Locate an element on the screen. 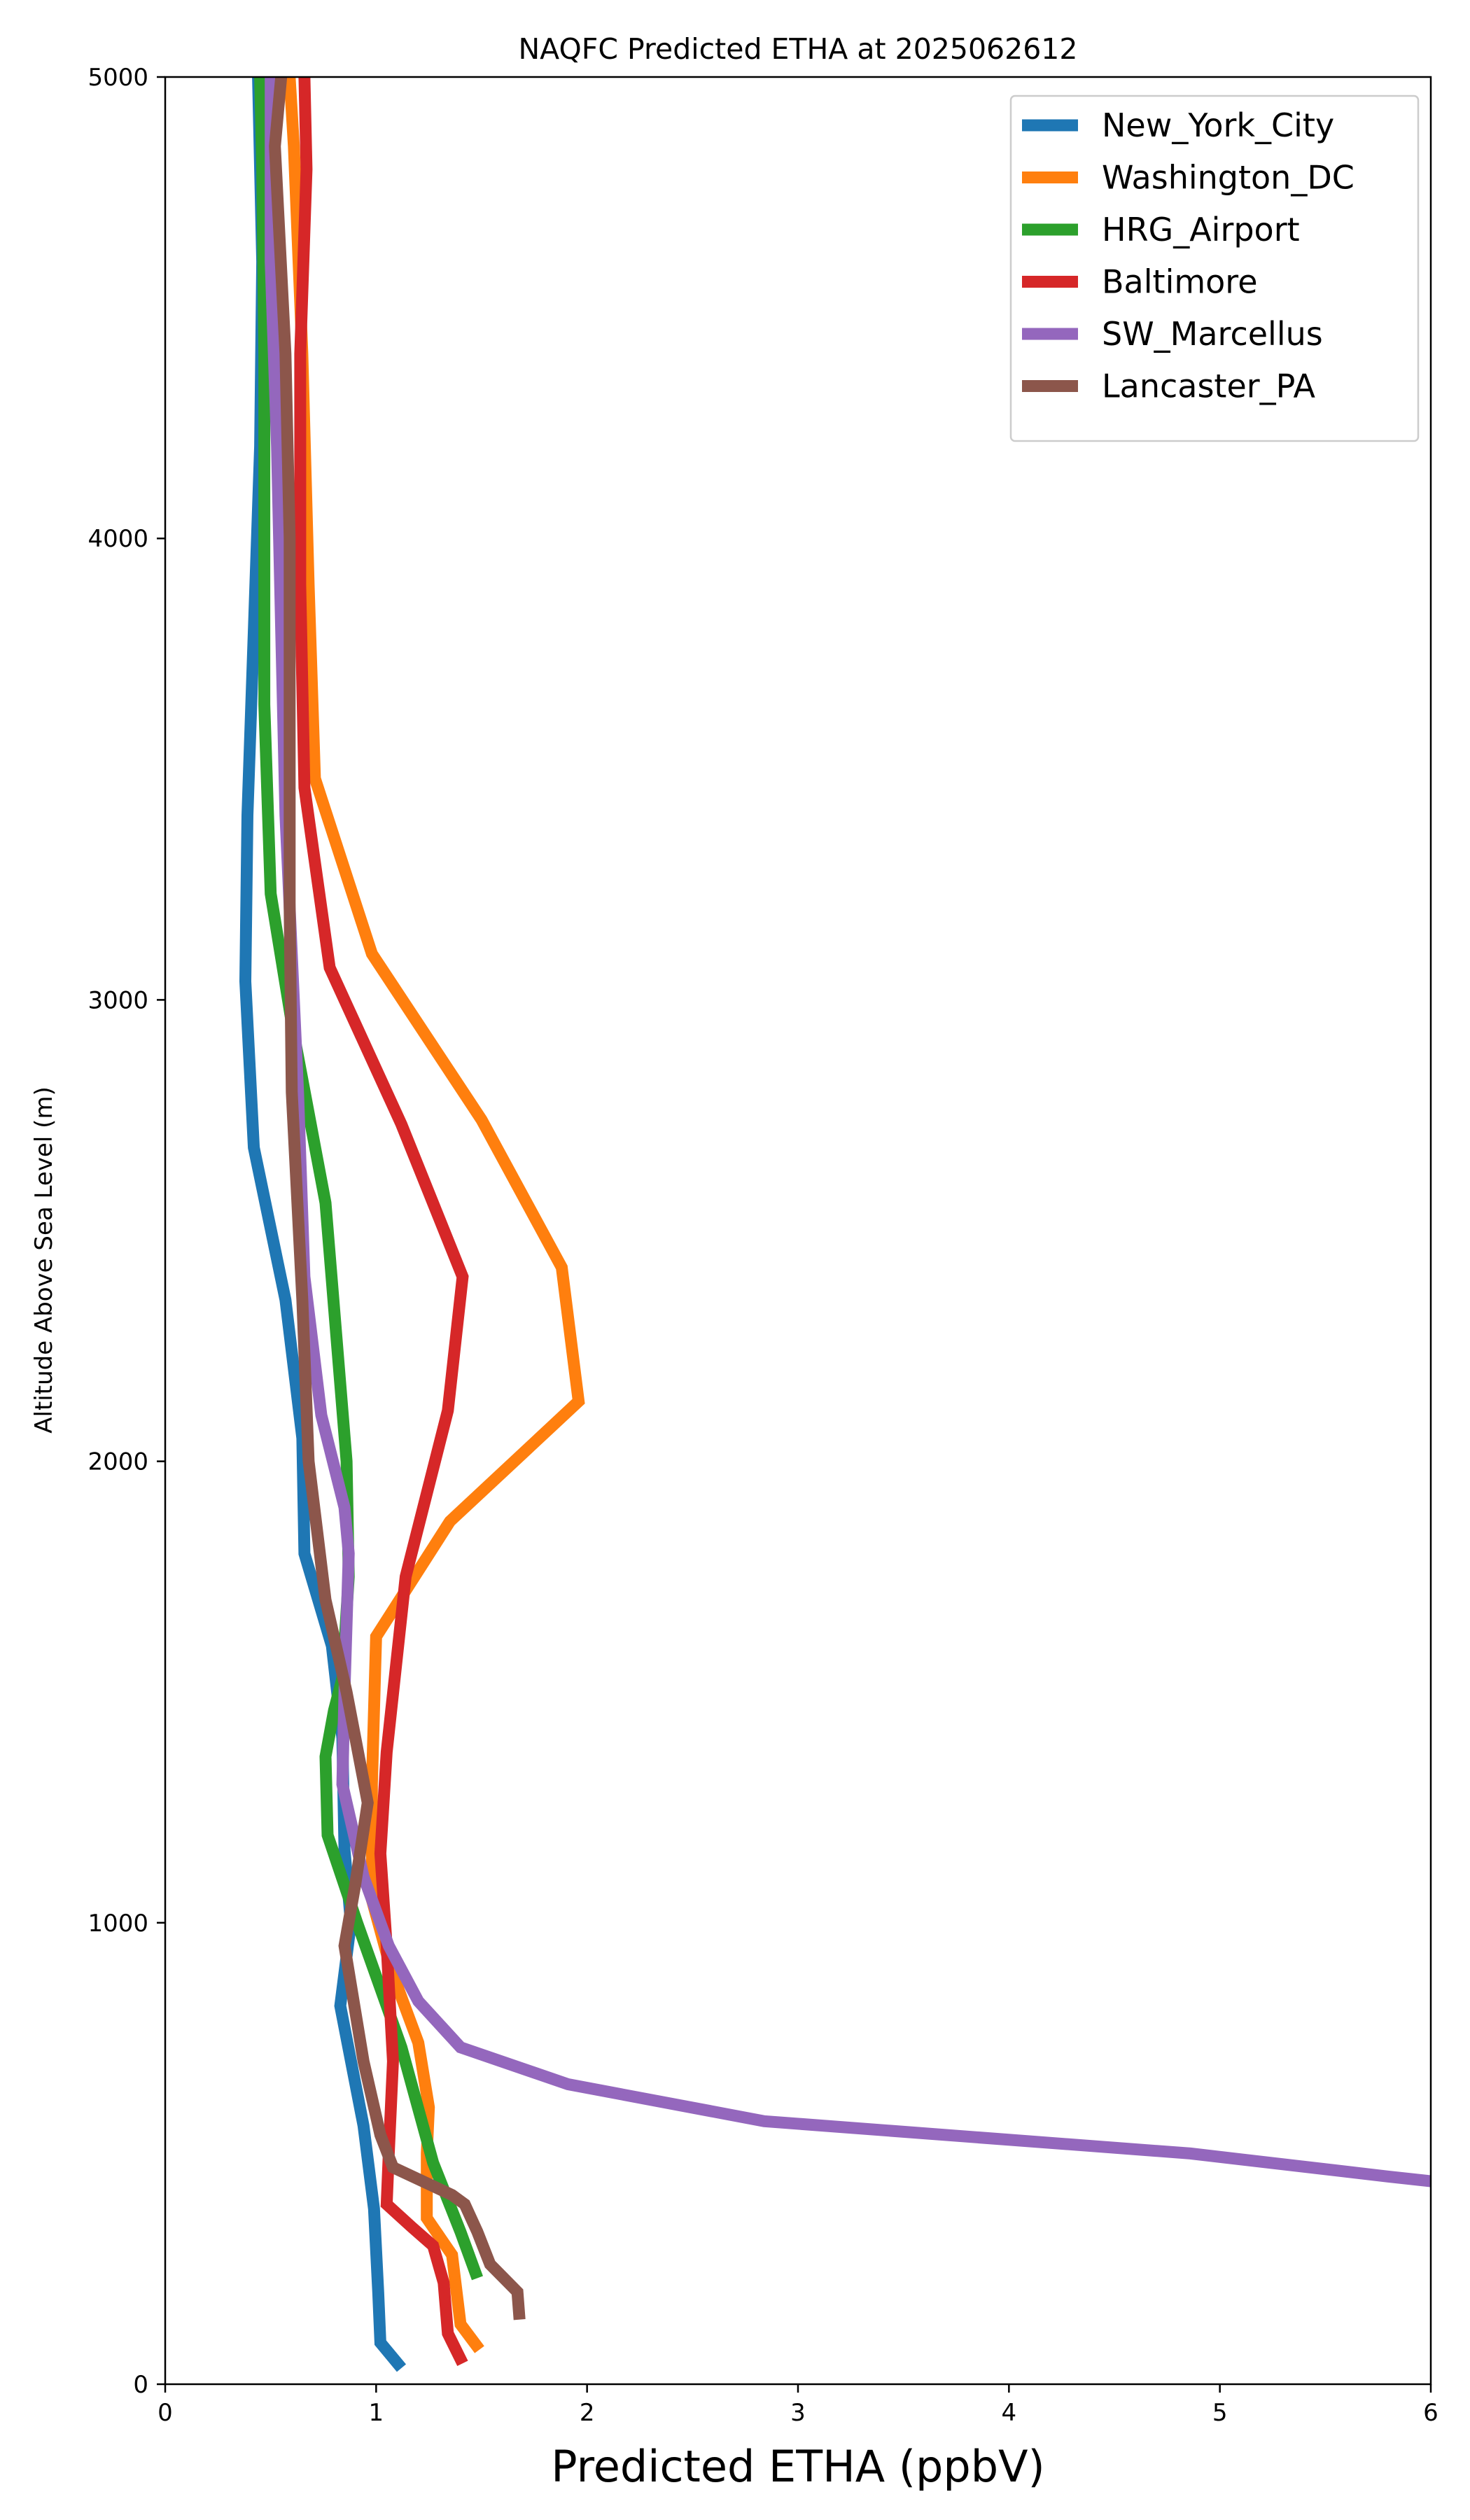 This screenshot has width=1470, height=2520. y-tick-label: 0 is located at coordinates (140, 2385).